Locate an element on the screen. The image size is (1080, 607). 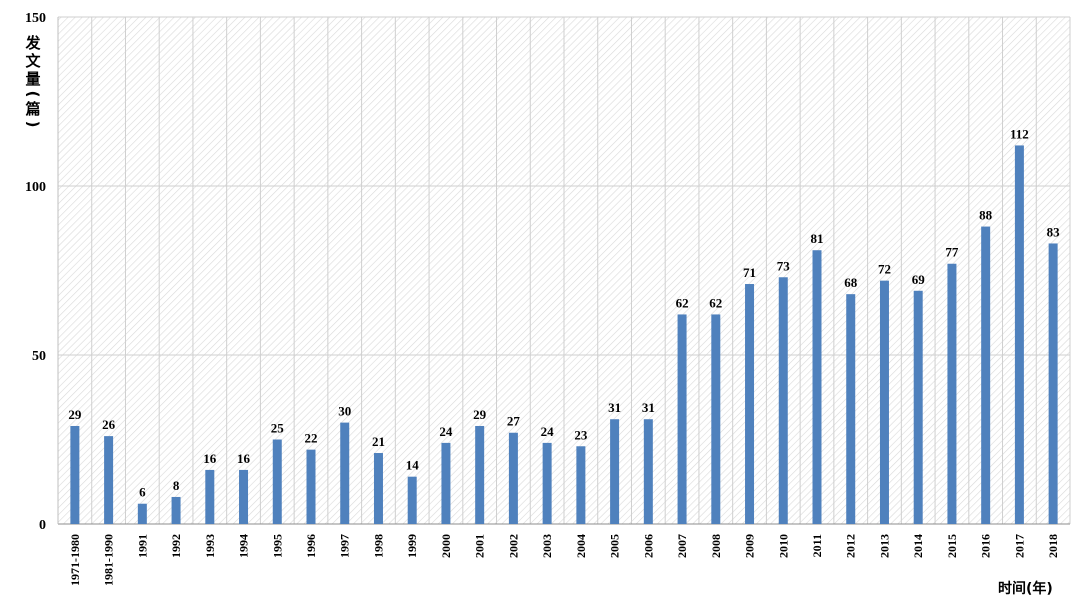
data-label: 21 is located at coordinates (378, 441).